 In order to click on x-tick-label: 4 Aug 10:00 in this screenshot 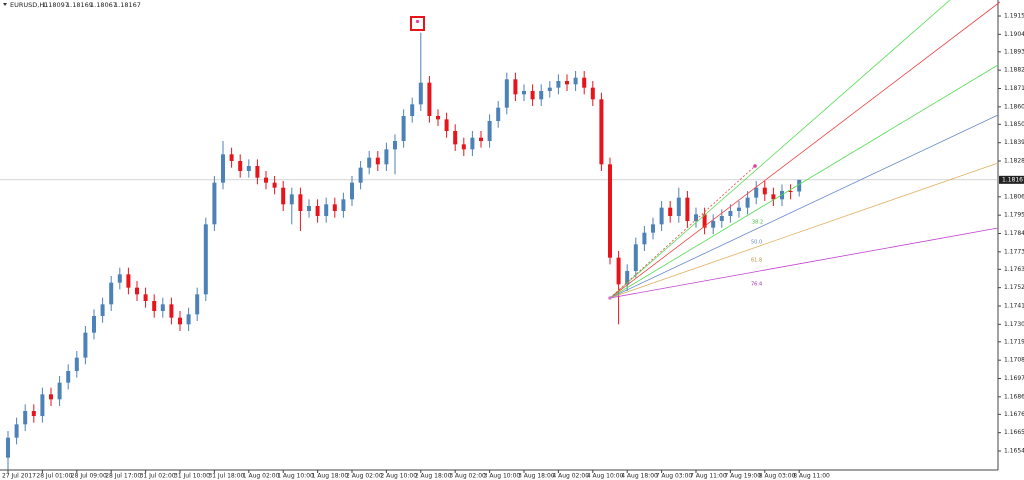, I will do `click(605, 476)`.